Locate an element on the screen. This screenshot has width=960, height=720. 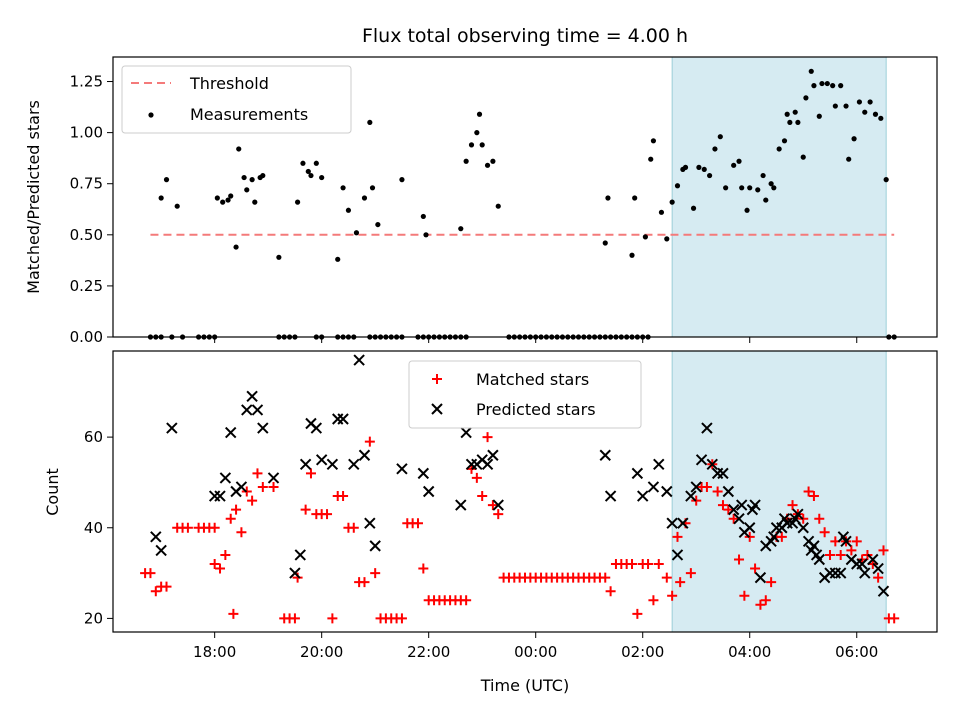
top-y-tick-label: 0.25 is located at coordinates (86, 286).